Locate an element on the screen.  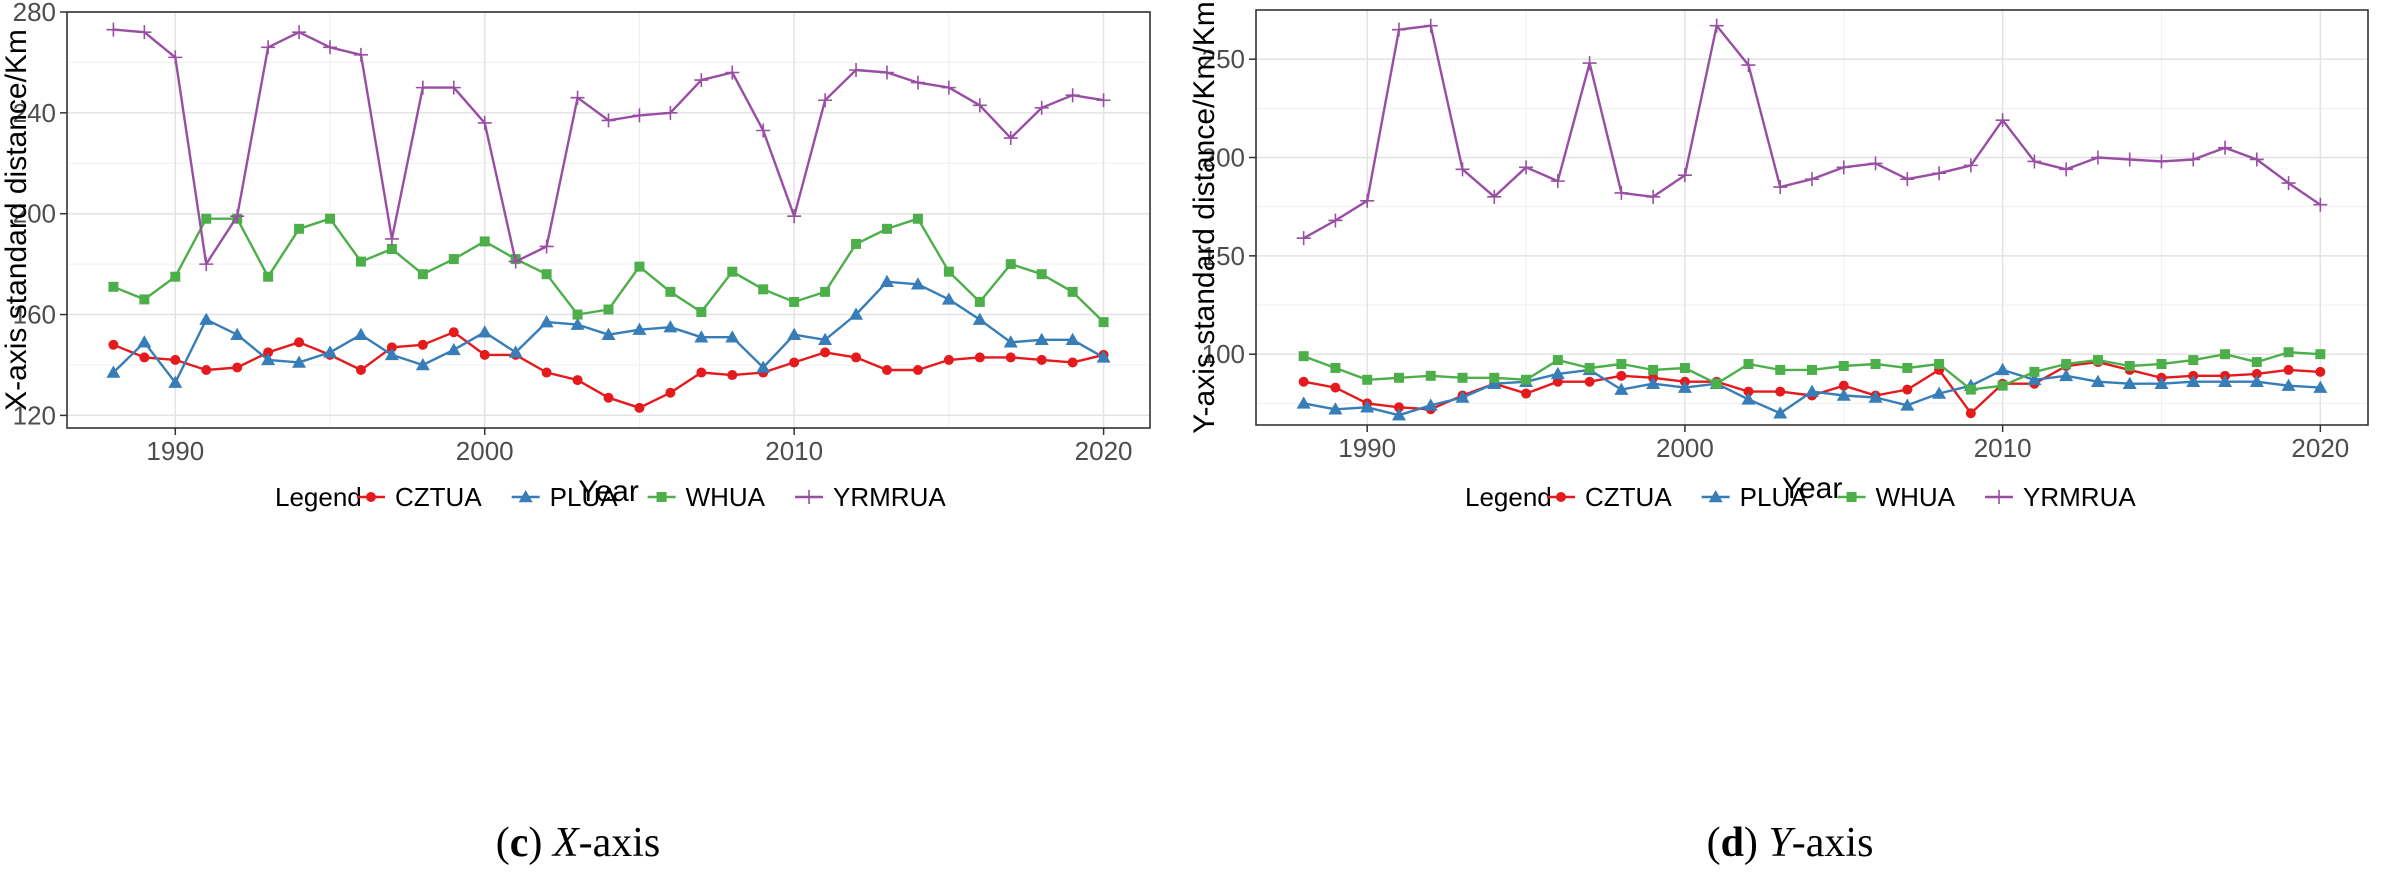
legend-label: PLUA is located at coordinates (584, 497).